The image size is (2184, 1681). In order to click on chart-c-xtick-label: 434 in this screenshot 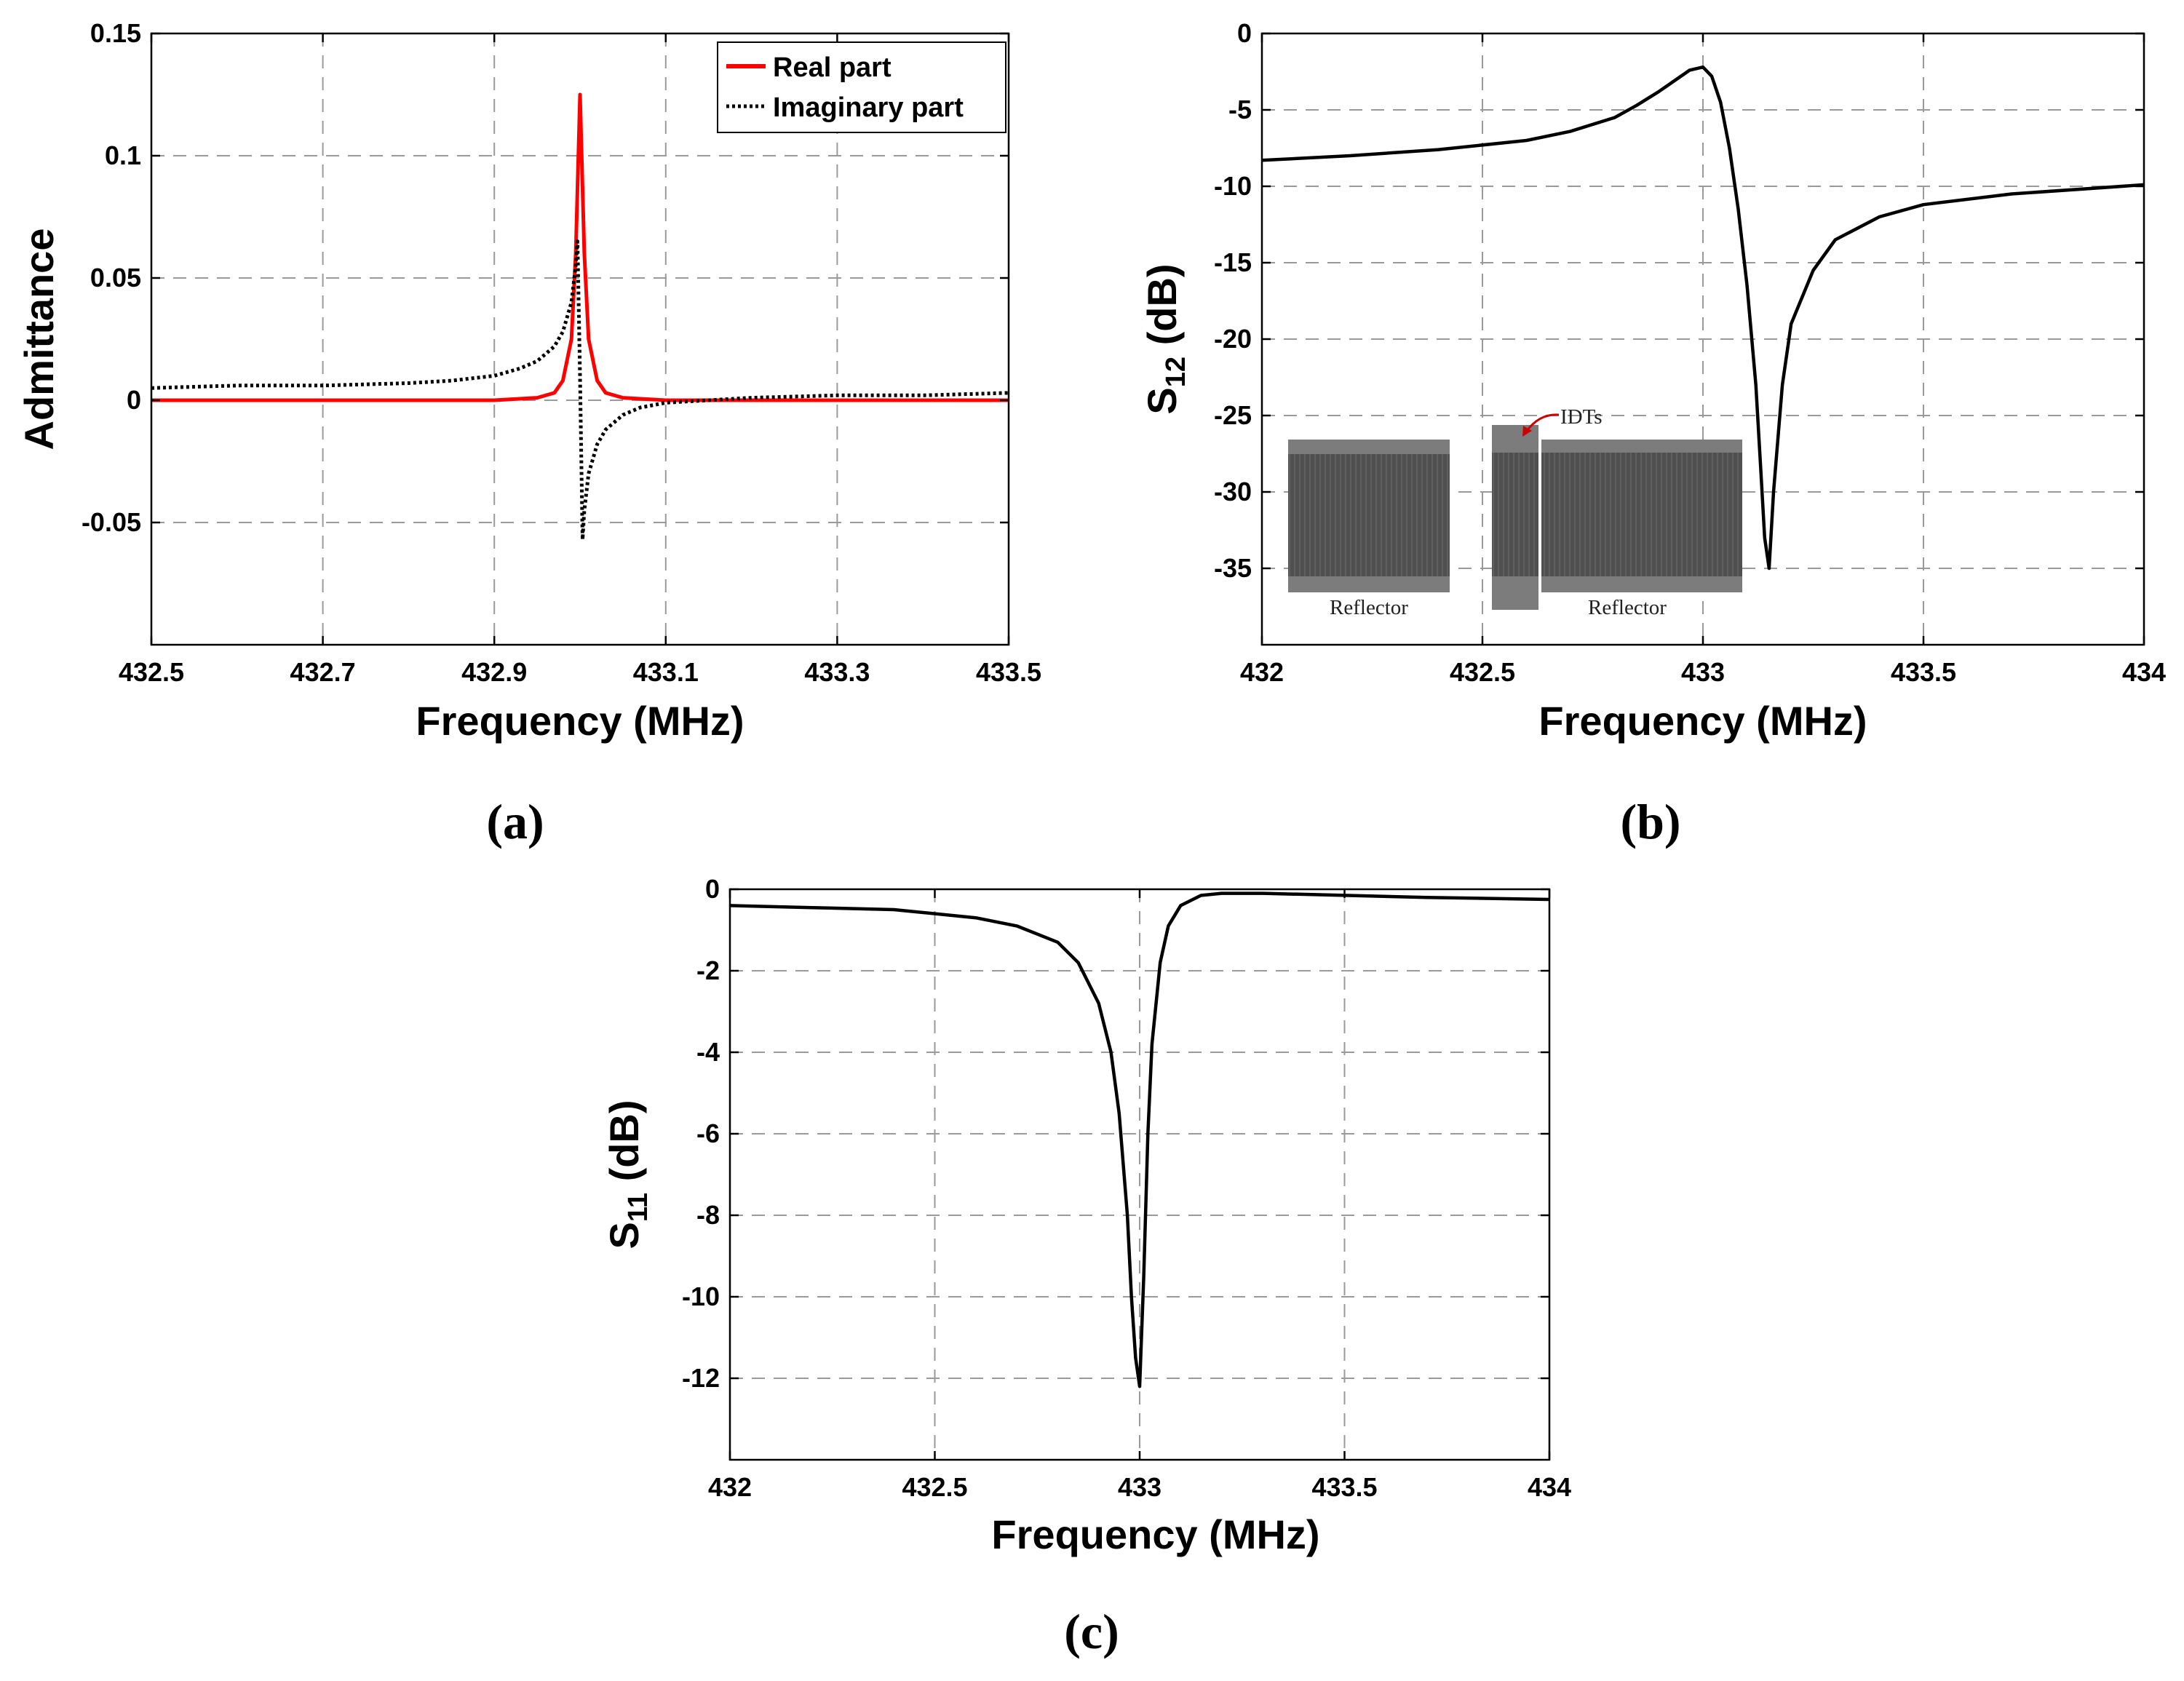, I will do `click(1550, 1487)`.